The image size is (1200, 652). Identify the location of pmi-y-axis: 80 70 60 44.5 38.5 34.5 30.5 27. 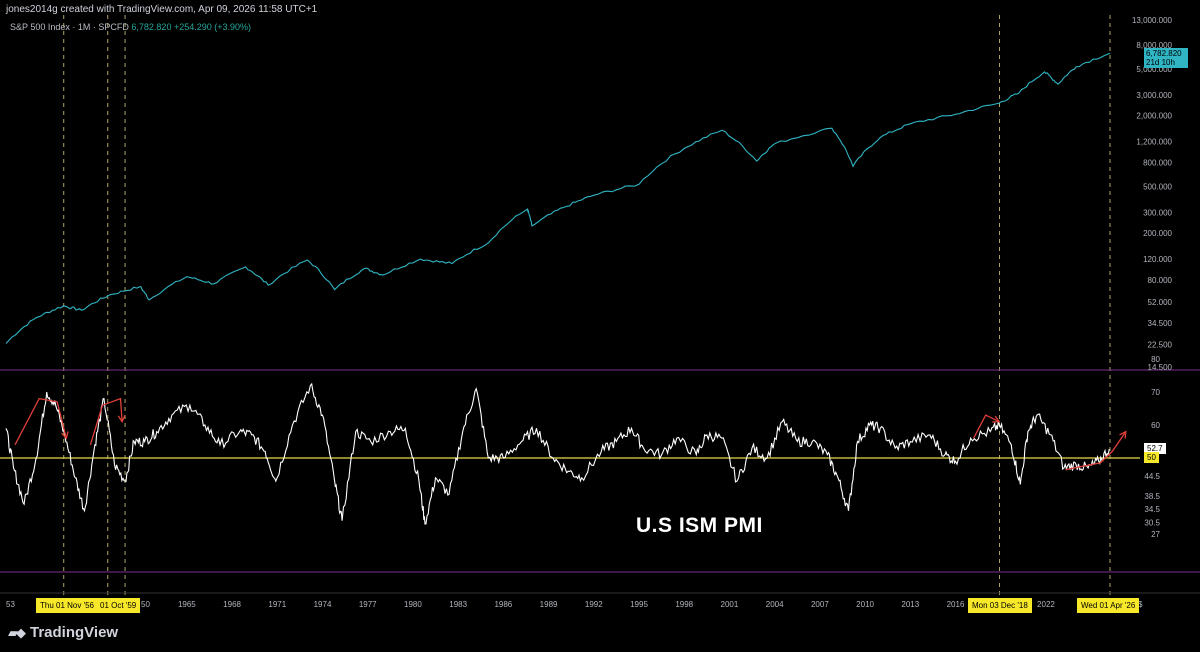
(1152, 447).